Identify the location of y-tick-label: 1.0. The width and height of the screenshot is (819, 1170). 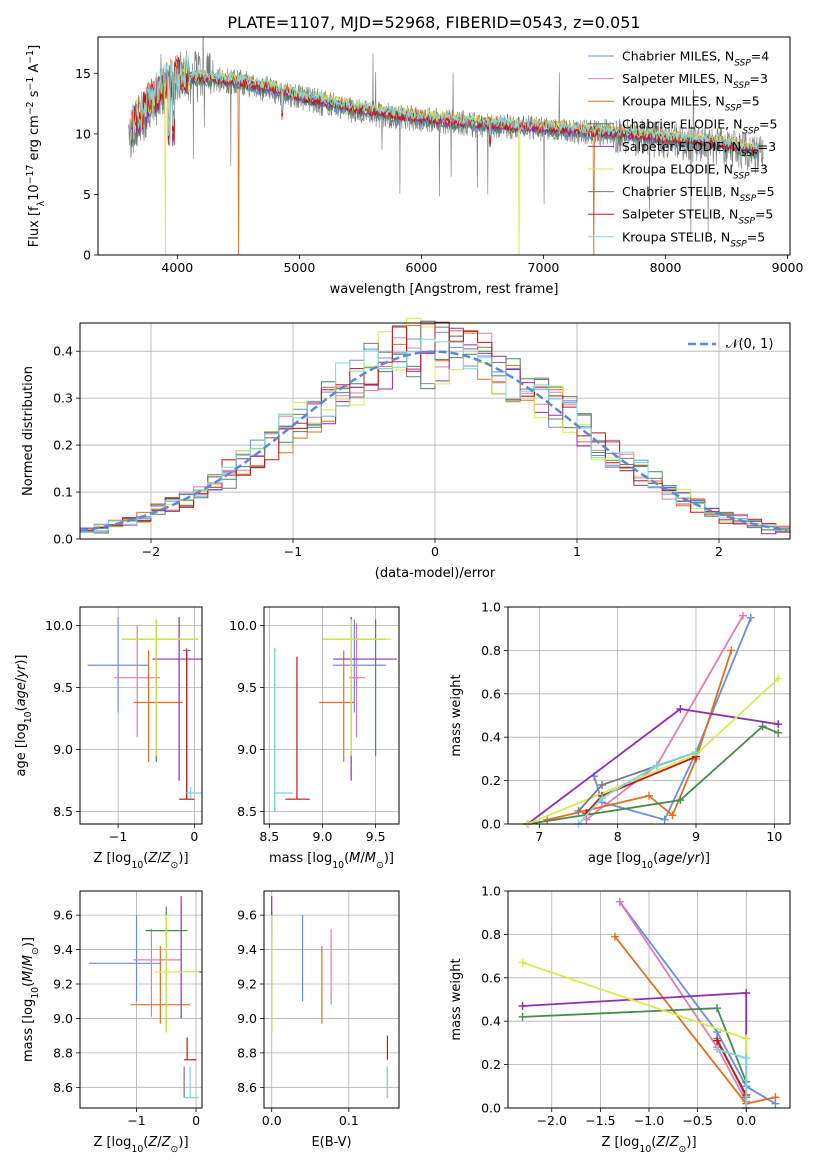
(491, 891).